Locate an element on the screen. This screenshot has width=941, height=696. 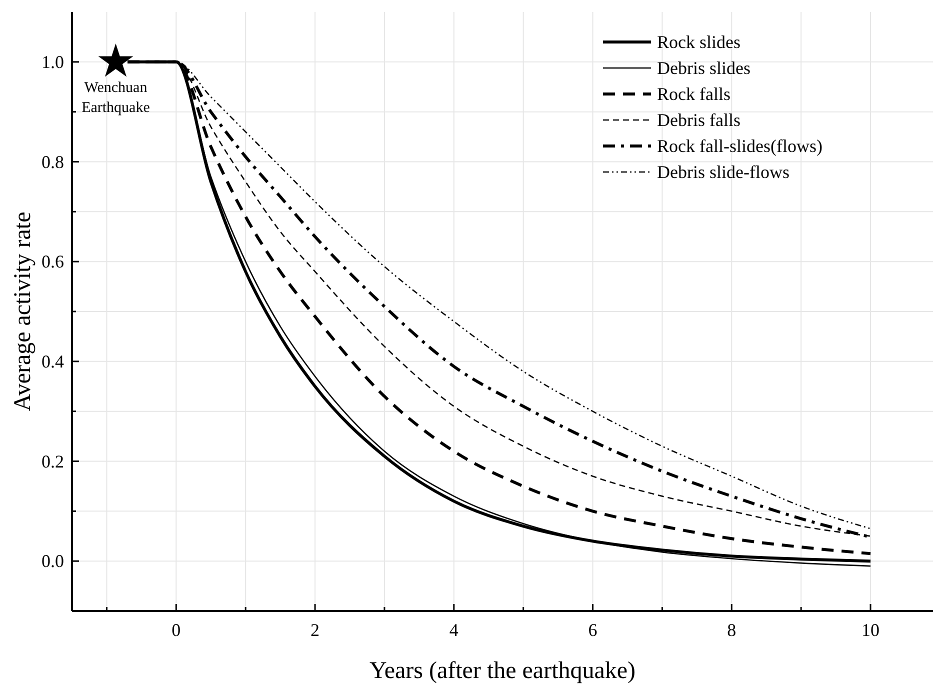
y-tick-label: 0.4 is located at coordinates (53, 361).